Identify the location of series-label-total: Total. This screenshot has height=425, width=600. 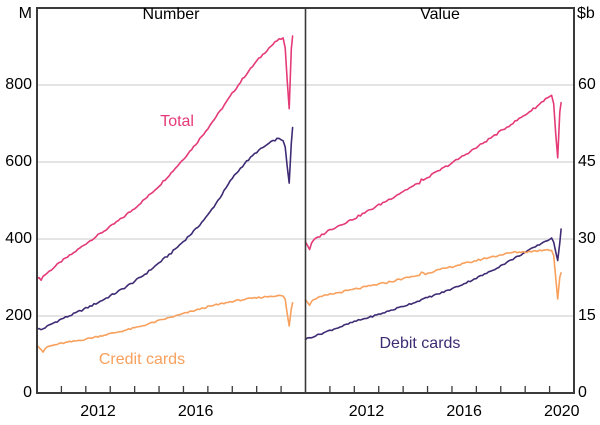
(177, 121).